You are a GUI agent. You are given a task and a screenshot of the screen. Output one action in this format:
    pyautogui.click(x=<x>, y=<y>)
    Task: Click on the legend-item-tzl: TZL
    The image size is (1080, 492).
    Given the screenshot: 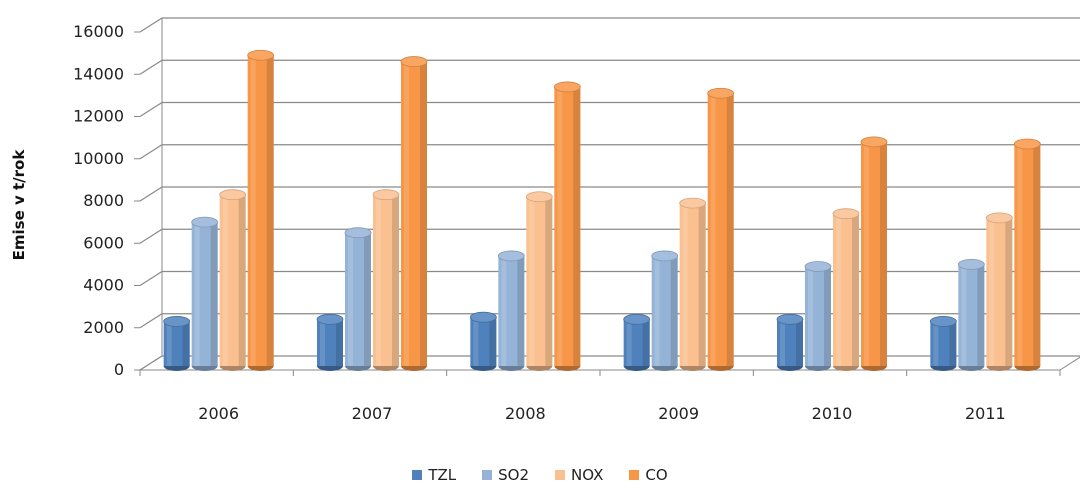 What is the action you would take?
    pyautogui.click(x=434, y=475)
    